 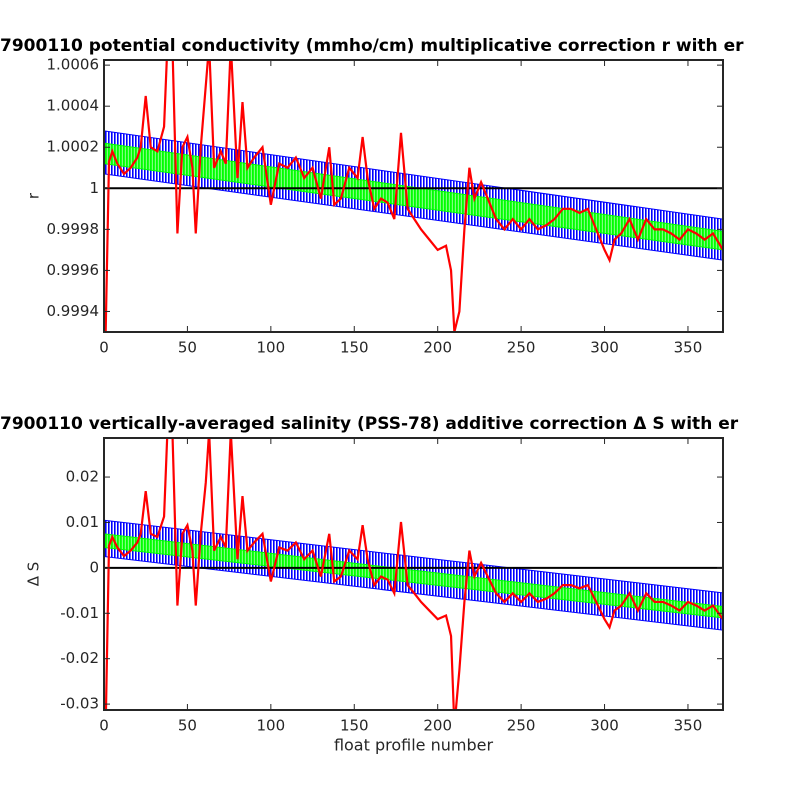 What do you see at coordinates (94, 188) in the screenshot?
I see `y-tick-label: 1` at bounding box center [94, 188].